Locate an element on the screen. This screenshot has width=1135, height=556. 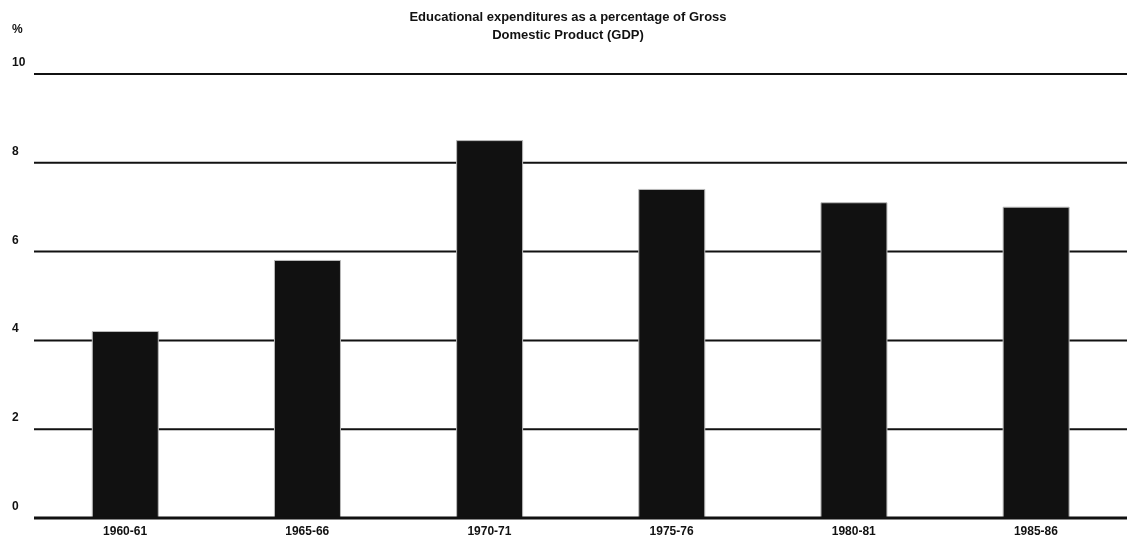
x-tick-label: 1965-66 is located at coordinates (307, 530).